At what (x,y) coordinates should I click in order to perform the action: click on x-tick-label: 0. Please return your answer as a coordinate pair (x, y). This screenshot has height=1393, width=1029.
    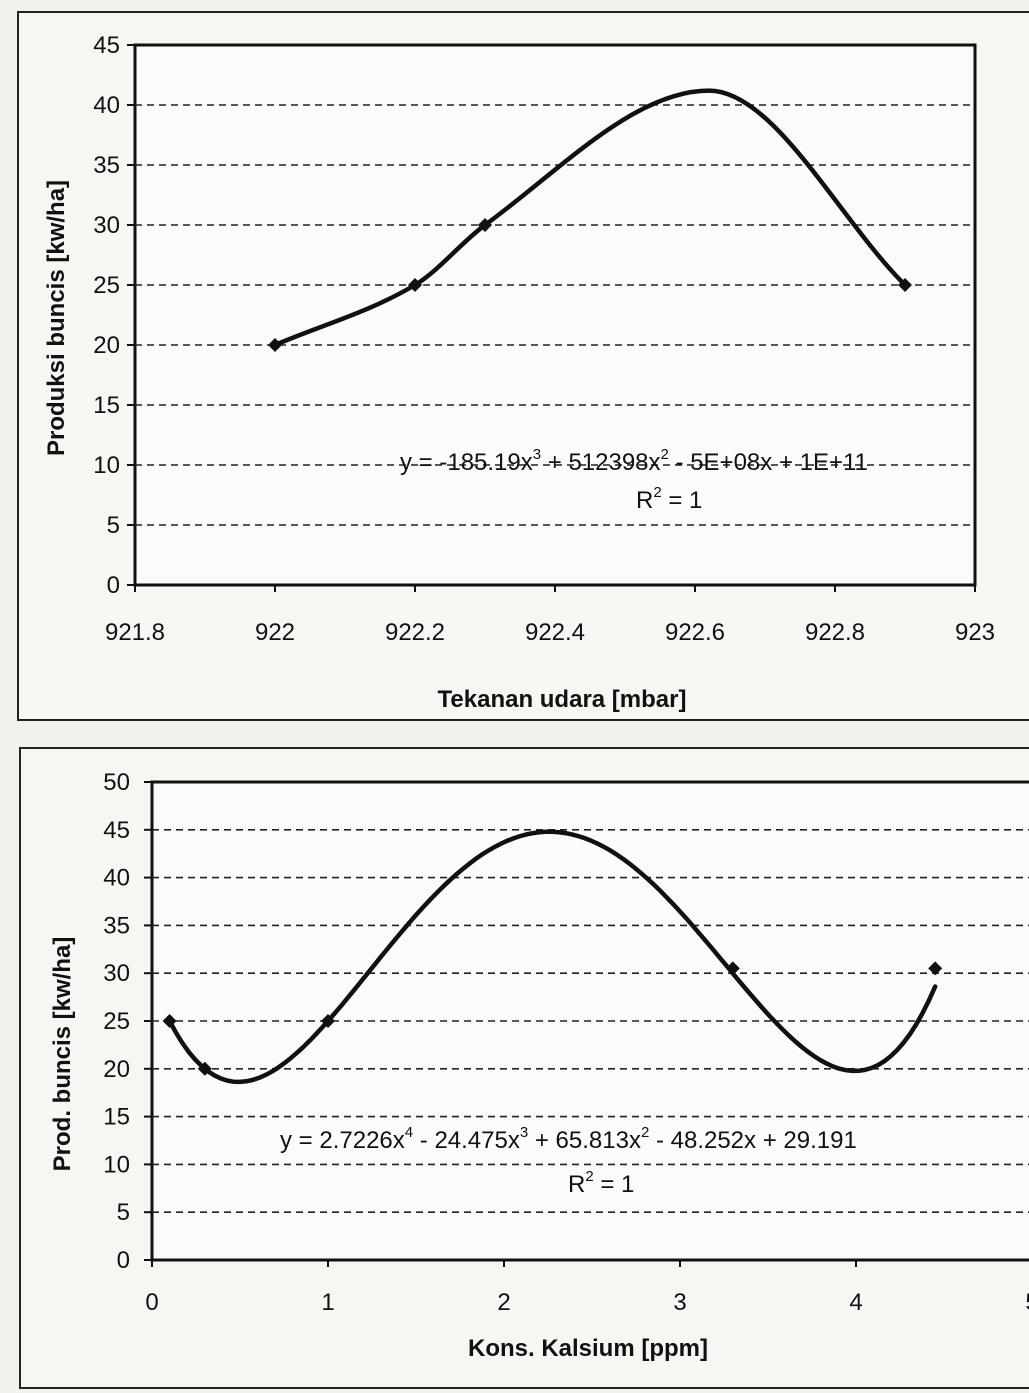
    Looking at the image, I should click on (151, 1302).